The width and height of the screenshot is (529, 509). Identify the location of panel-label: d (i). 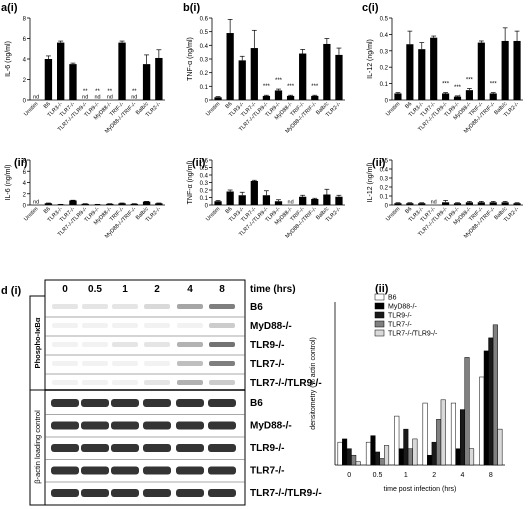
(11, 291).